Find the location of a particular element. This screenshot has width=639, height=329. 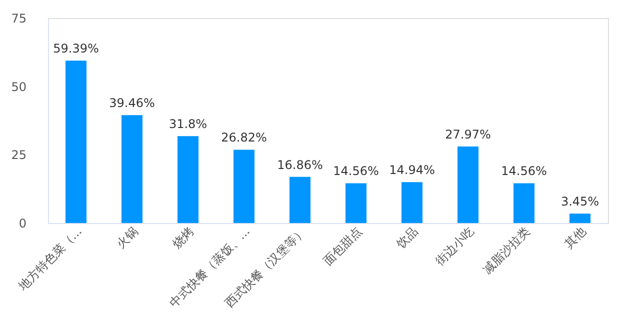

data-label: 27.97% is located at coordinates (468, 135).